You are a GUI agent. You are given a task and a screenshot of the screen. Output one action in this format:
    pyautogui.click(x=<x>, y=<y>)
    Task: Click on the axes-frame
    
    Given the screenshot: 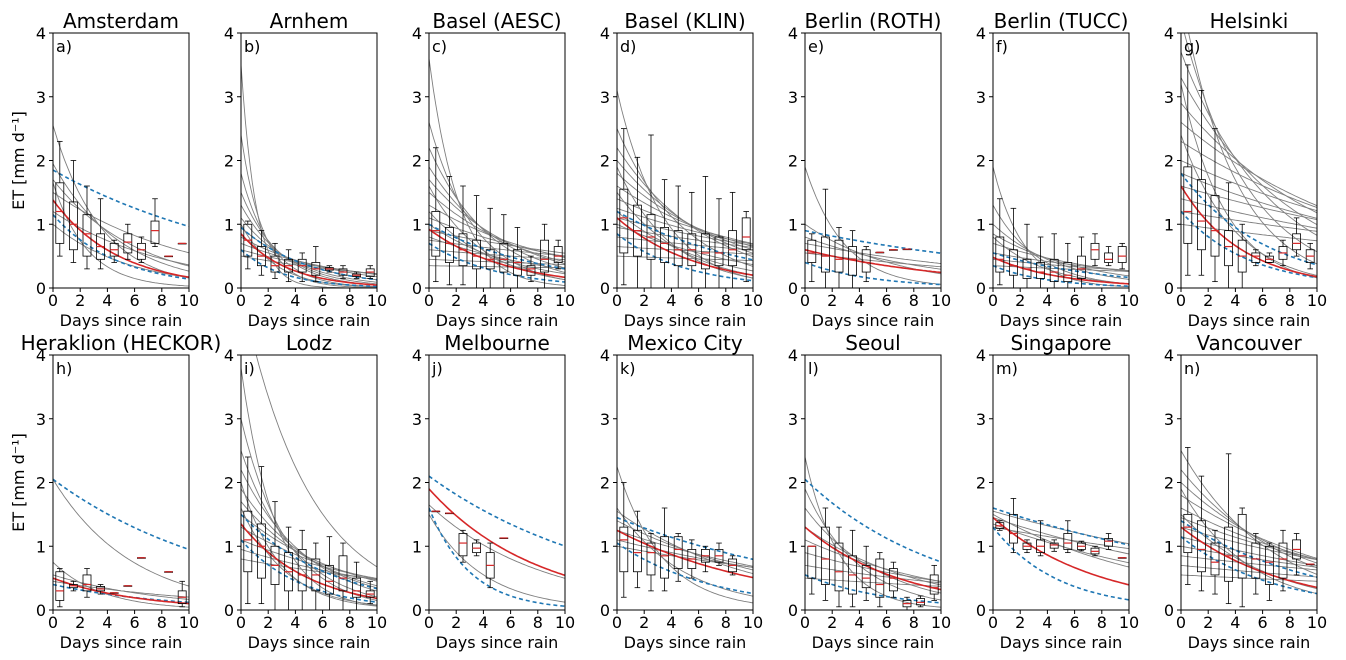 What is the action you would take?
    pyautogui.click(x=309, y=160)
    